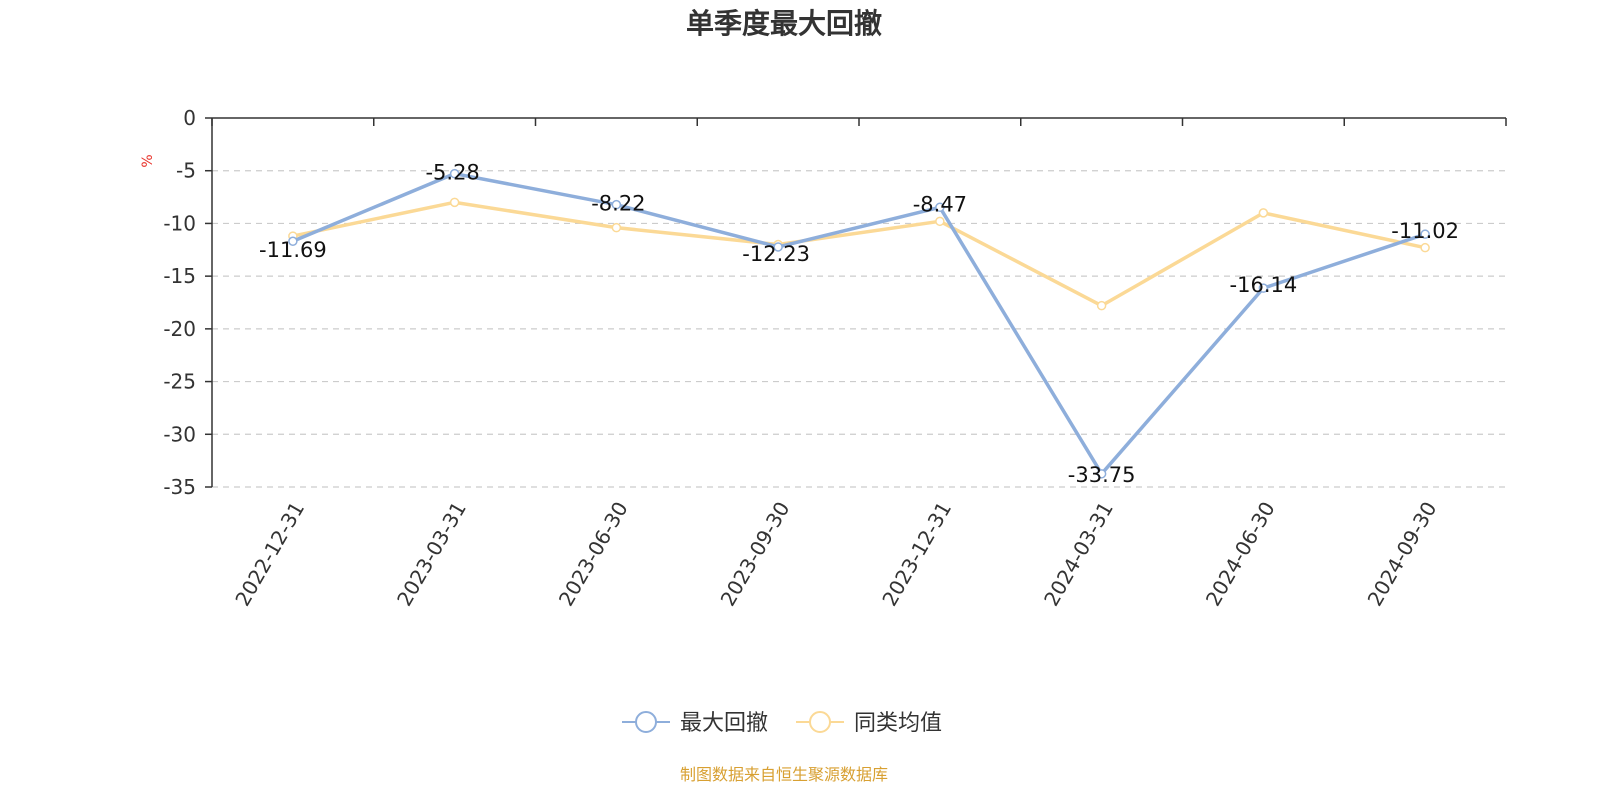 The image size is (1600, 800). What do you see at coordinates (179, 223) in the screenshot?
I see `y-tick-label: -10` at bounding box center [179, 223].